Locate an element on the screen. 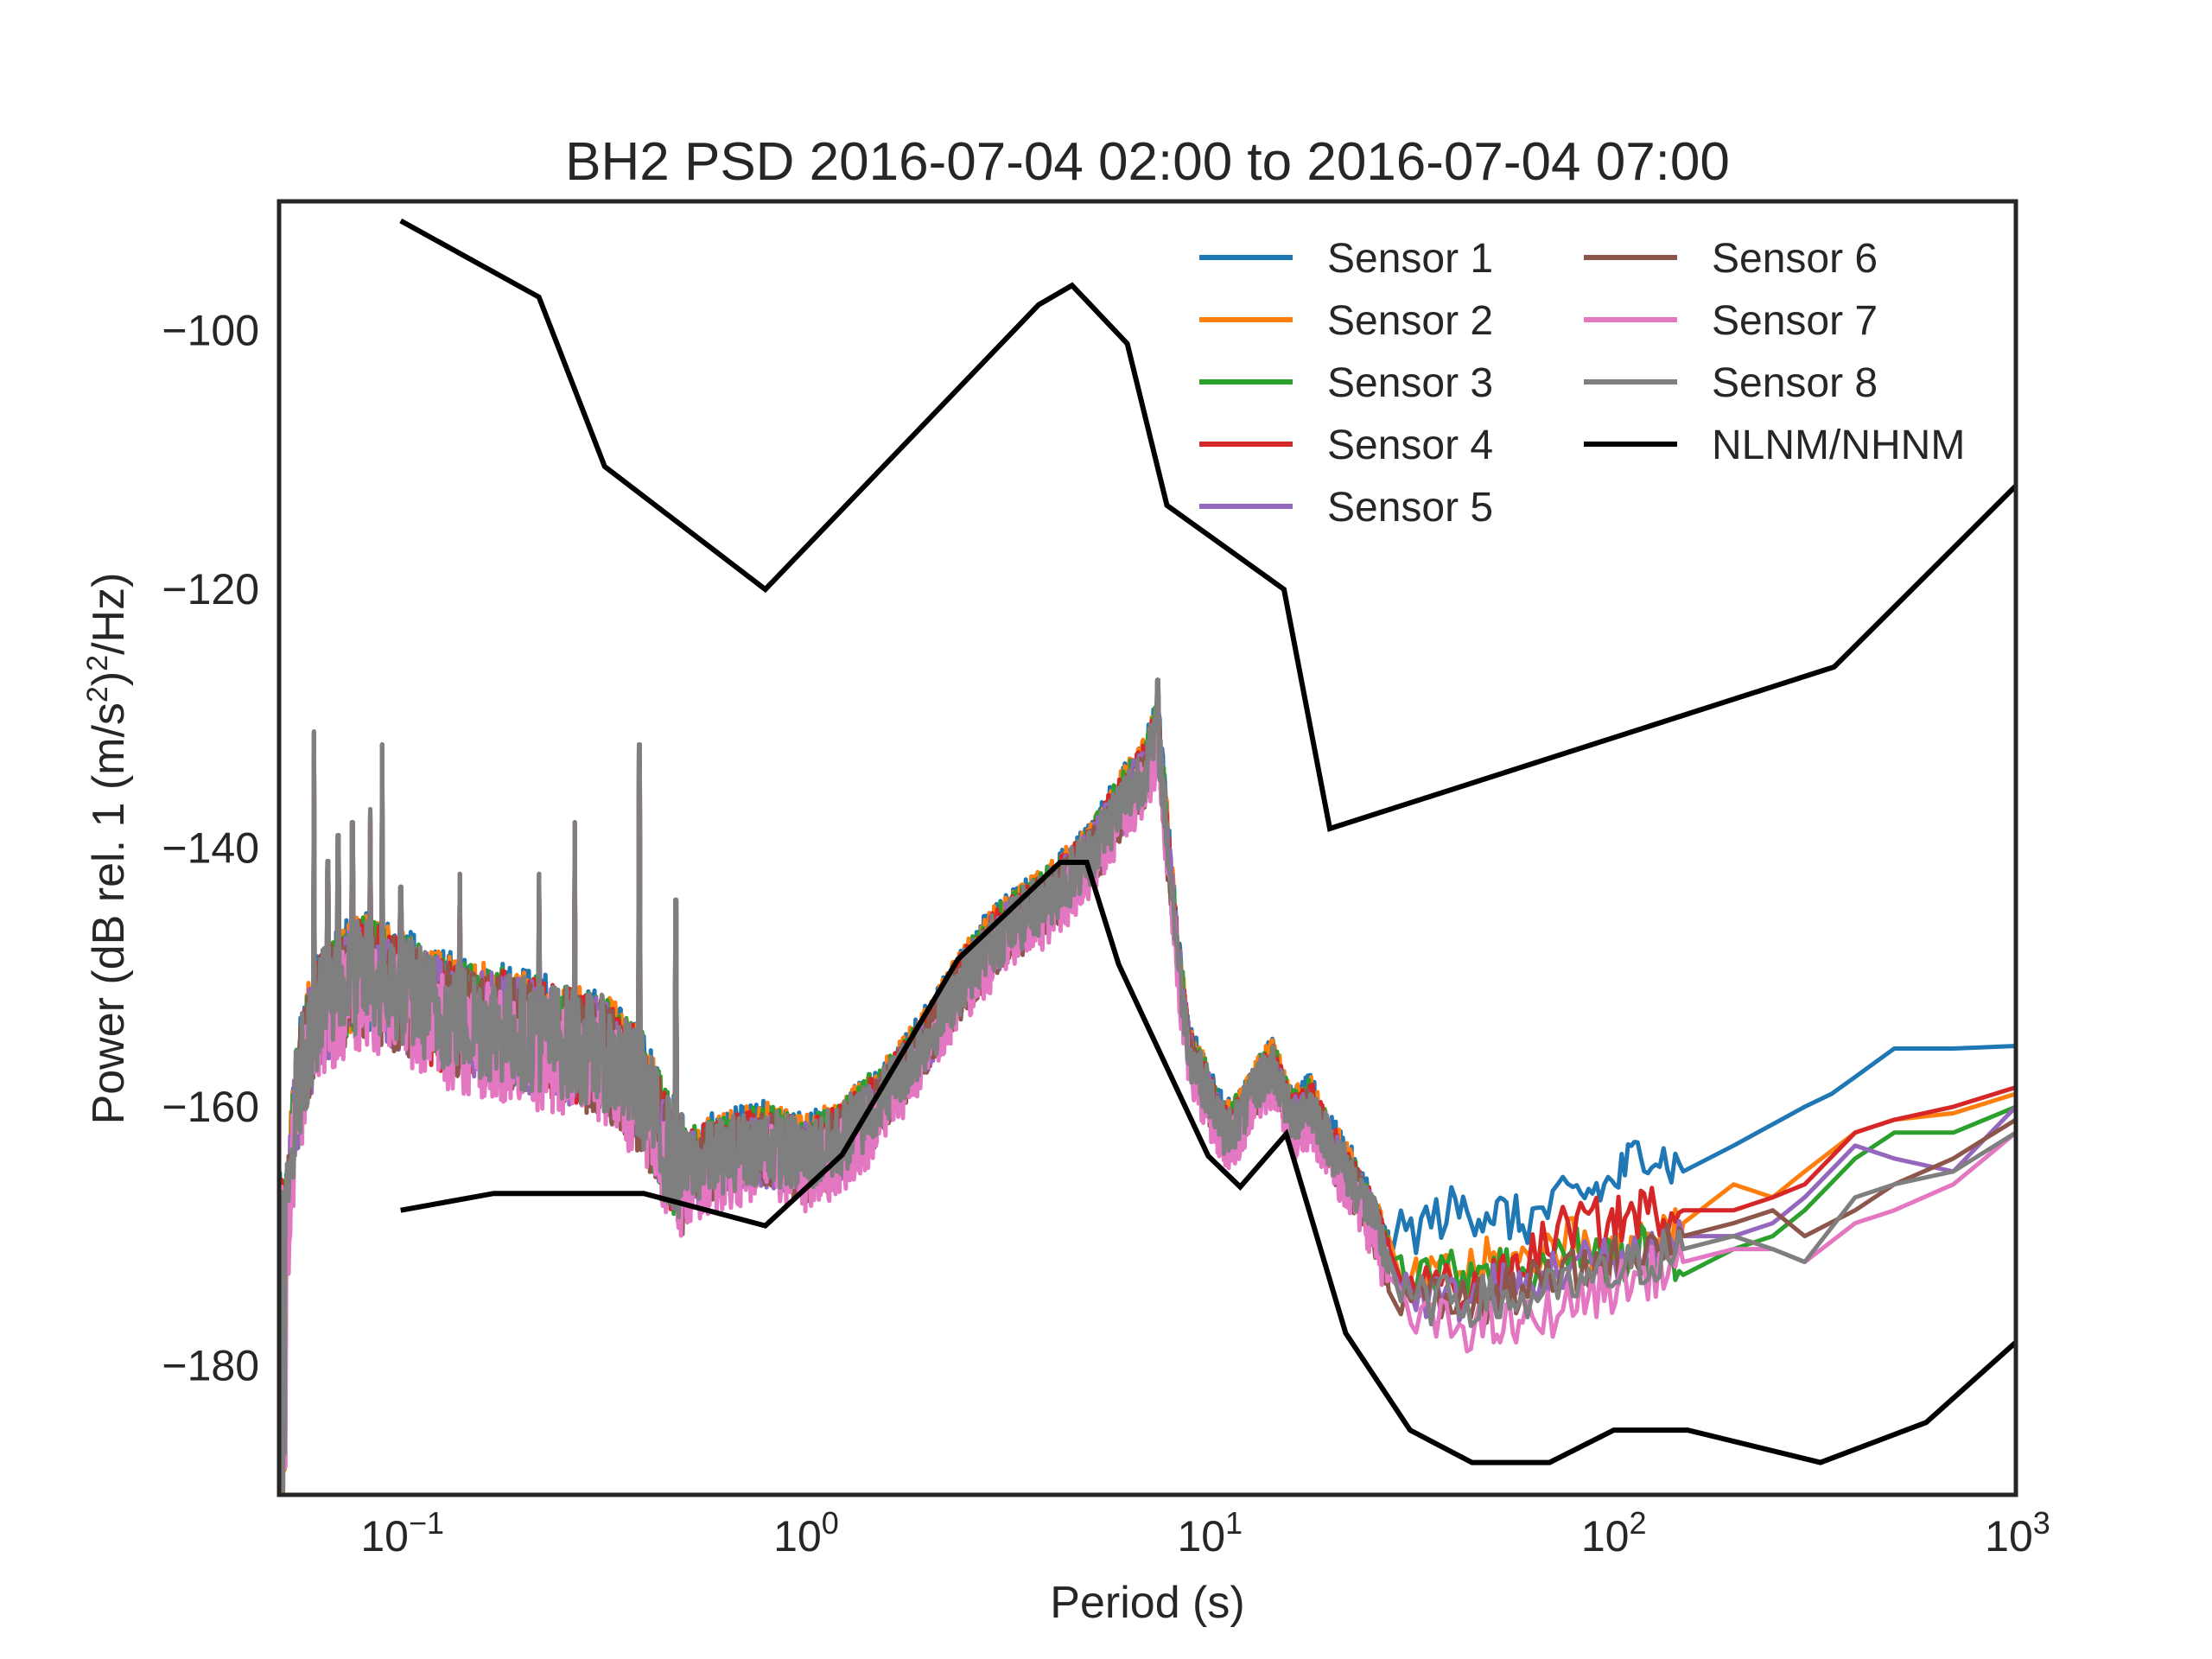 Image resolution: width=2212 pixels, height=1659 pixels. legend-label: Sensor 6 is located at coordinates (1795, 259).